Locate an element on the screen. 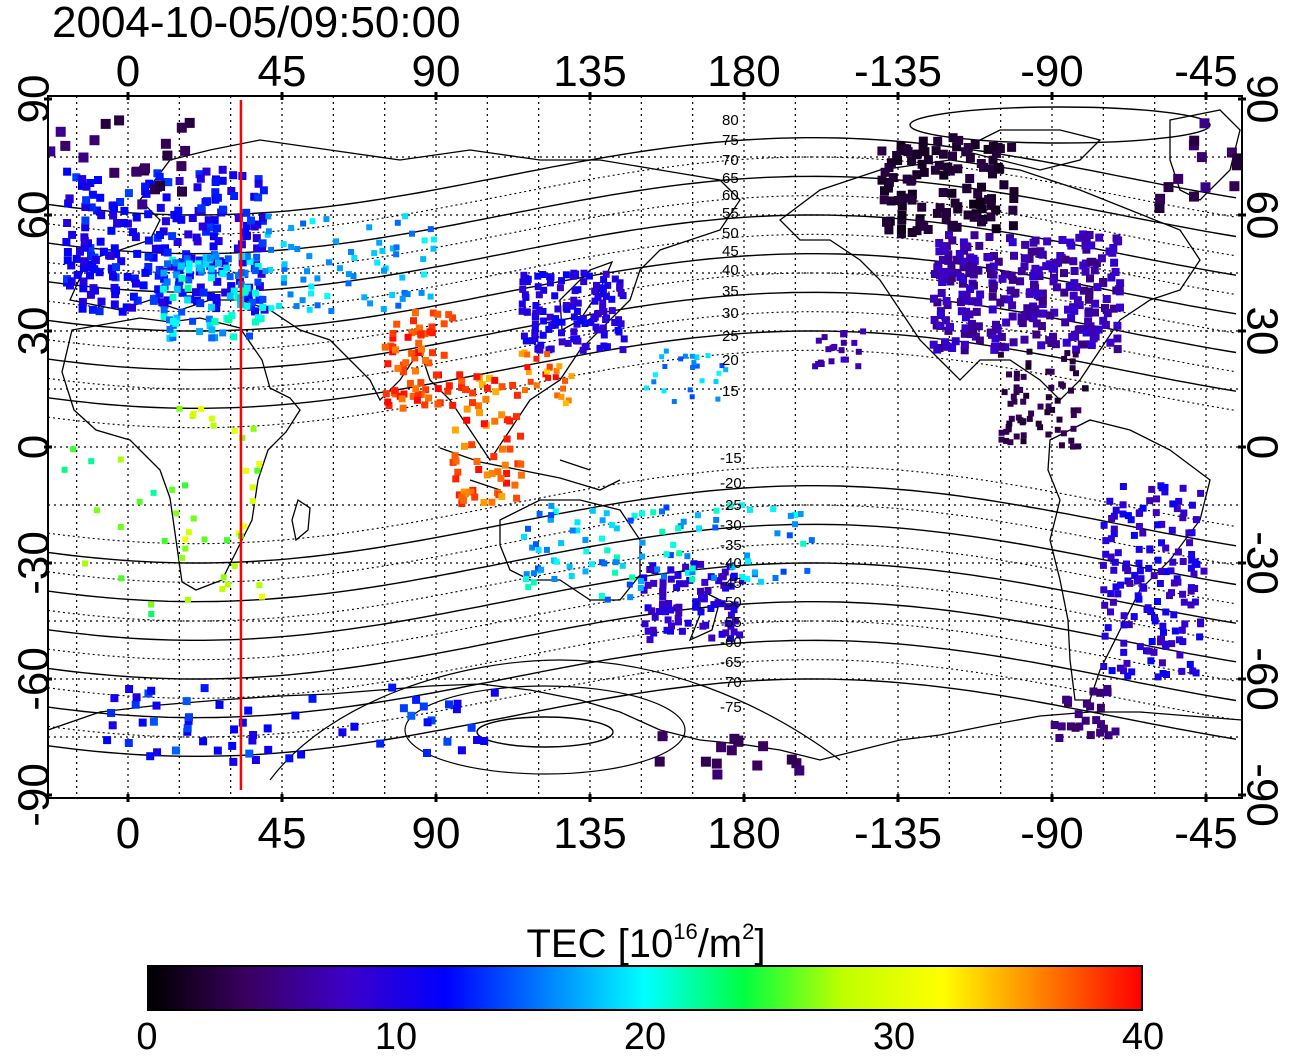 The image size is (1292, 1058). lat-label-left: 0 is located at coordinates (34, 447).